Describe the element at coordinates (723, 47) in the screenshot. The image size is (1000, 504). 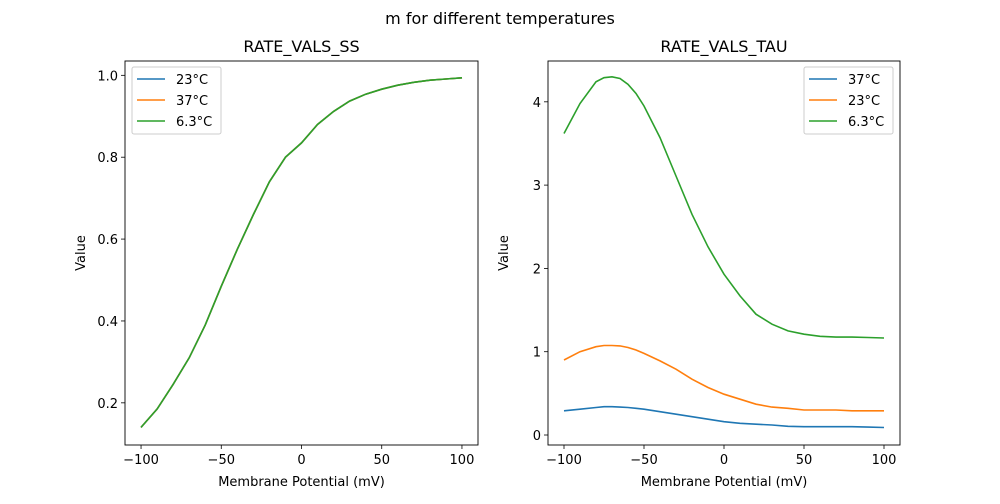
I see `subplot-title: RATE_VALS_TAU` at that location.